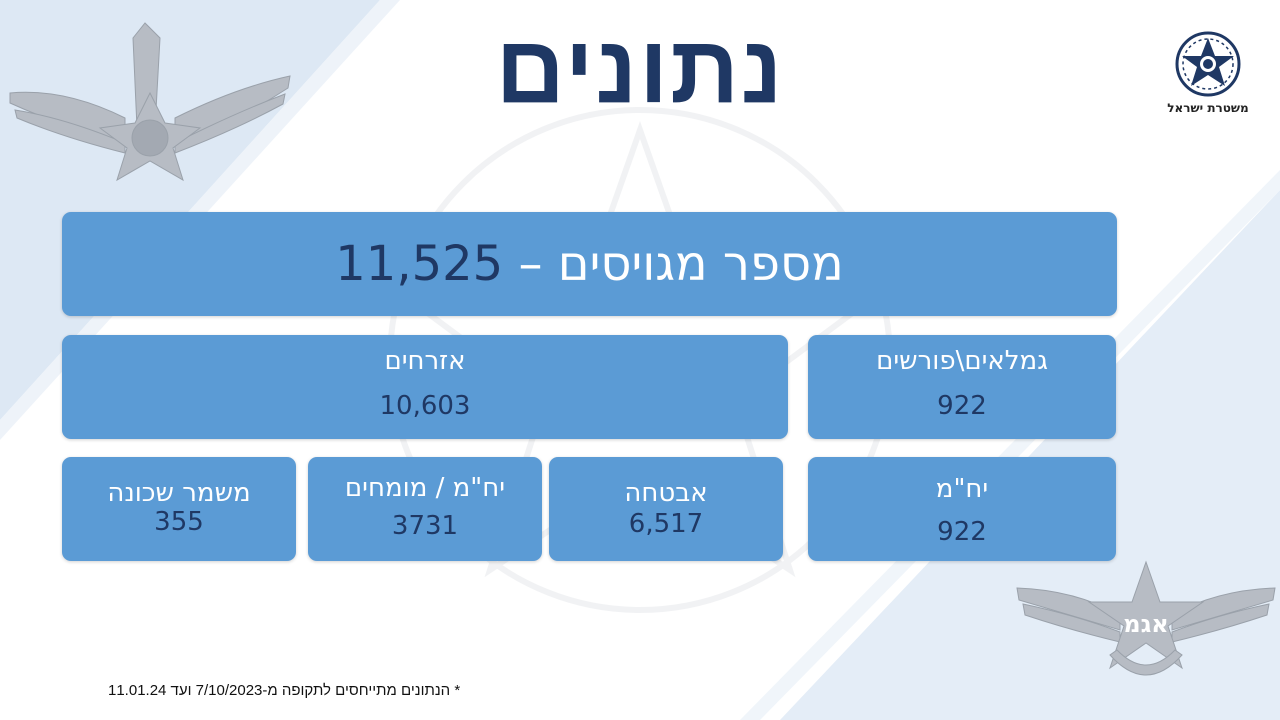 The height and width of the screenshot is (720, 1280). Describe the element at coordinates (1208, 108) in the screenshot. I see `logo-caption: משטרת ישראל` at that location.